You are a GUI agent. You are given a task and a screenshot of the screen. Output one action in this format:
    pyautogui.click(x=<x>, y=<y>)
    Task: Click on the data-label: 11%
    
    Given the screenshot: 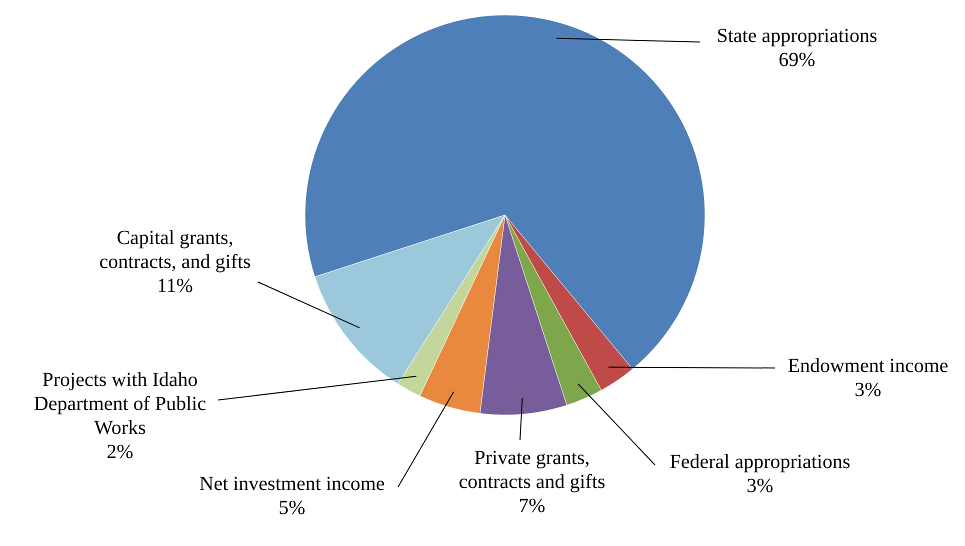 What is the action you would take?
    pyautogui.click(x=175, y=286)
    